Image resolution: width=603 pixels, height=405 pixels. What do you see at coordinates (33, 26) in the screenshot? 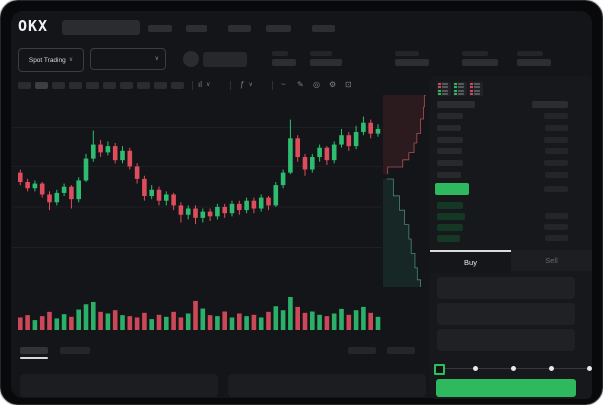
I see `okx-logo: OKX` at bounding box center [33, 26].